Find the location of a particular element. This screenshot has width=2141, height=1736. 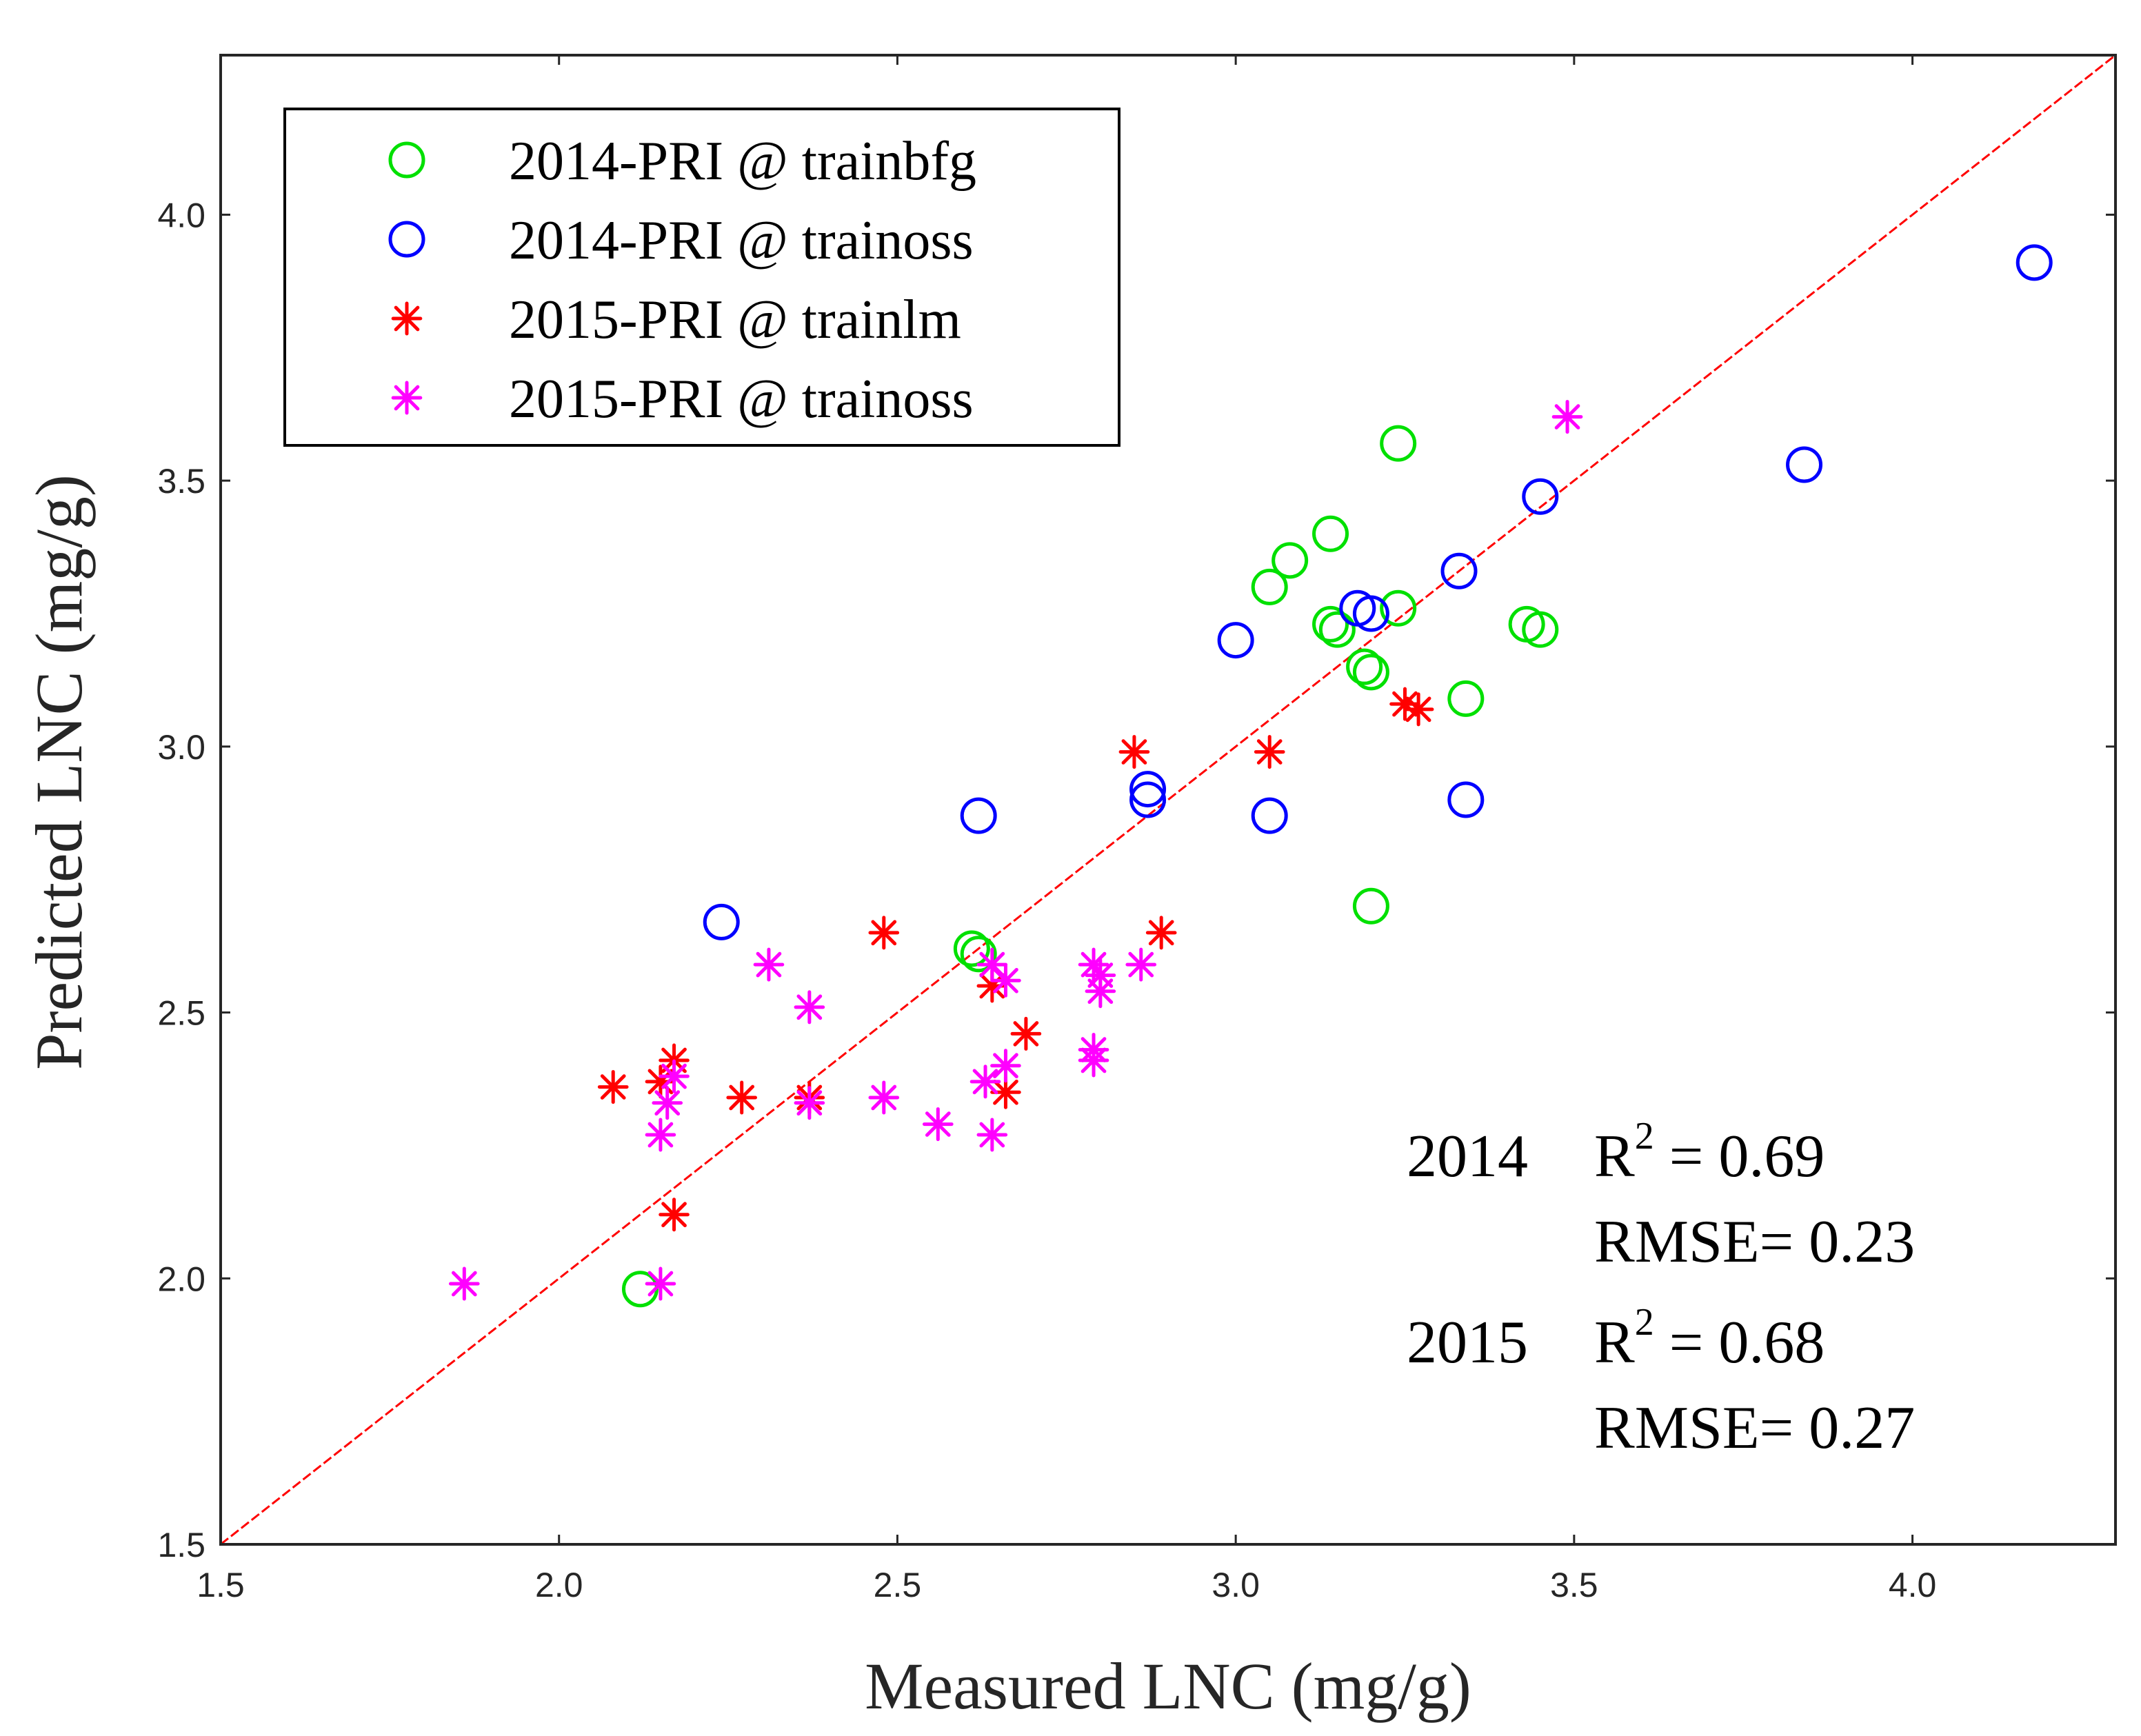

y-tick-label: 3.5 is located at coordinates (181, 482).